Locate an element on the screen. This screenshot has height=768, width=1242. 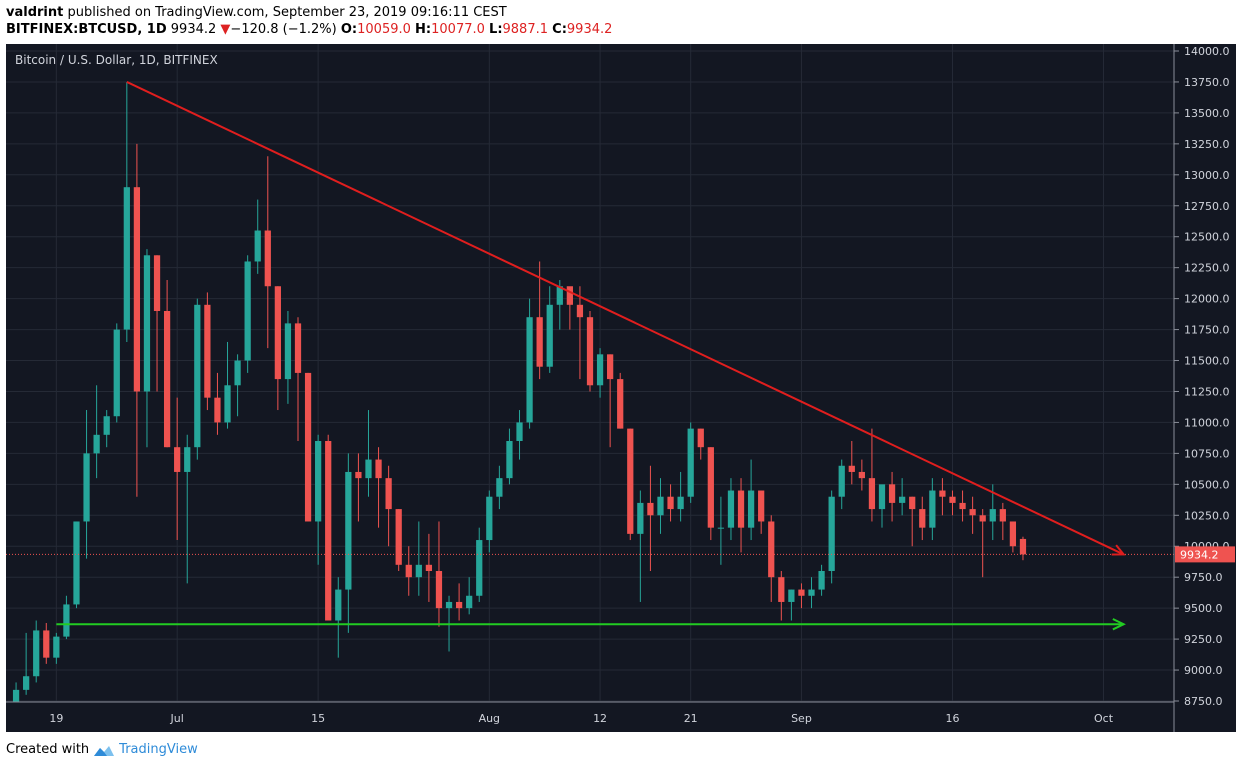
tradingview-logo-icon is located at coordinates (104, 750).